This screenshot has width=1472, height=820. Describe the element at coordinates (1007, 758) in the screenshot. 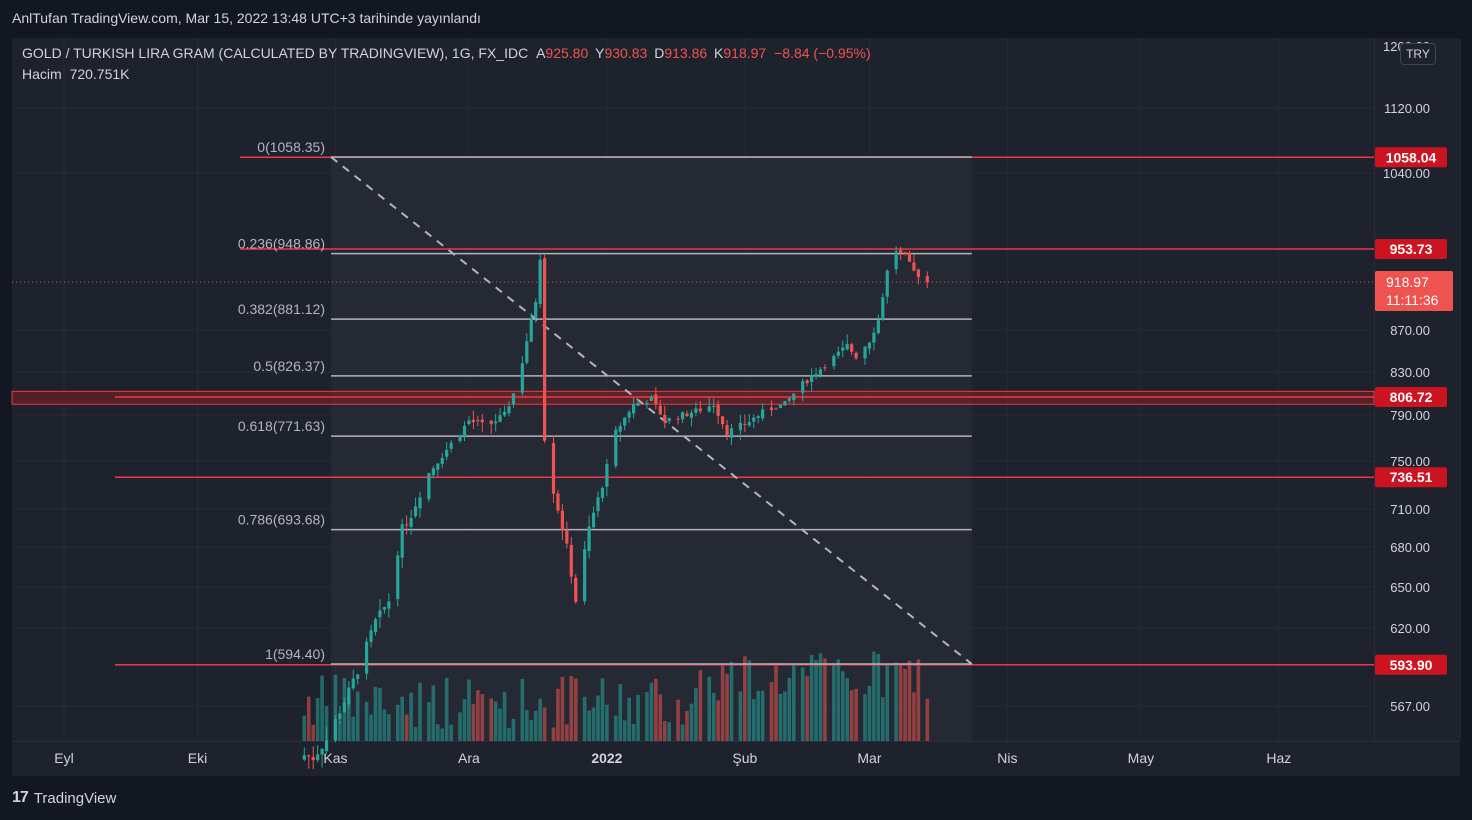

I see `x-tick-label: Nis` at that location.